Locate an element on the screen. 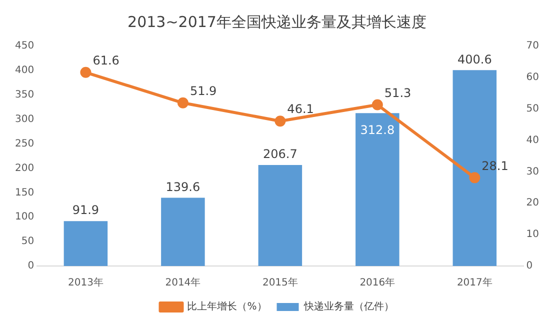 This screenshot has height=330, width=554. x-tick-label: 2015年 is located at coordinates (280, 282).